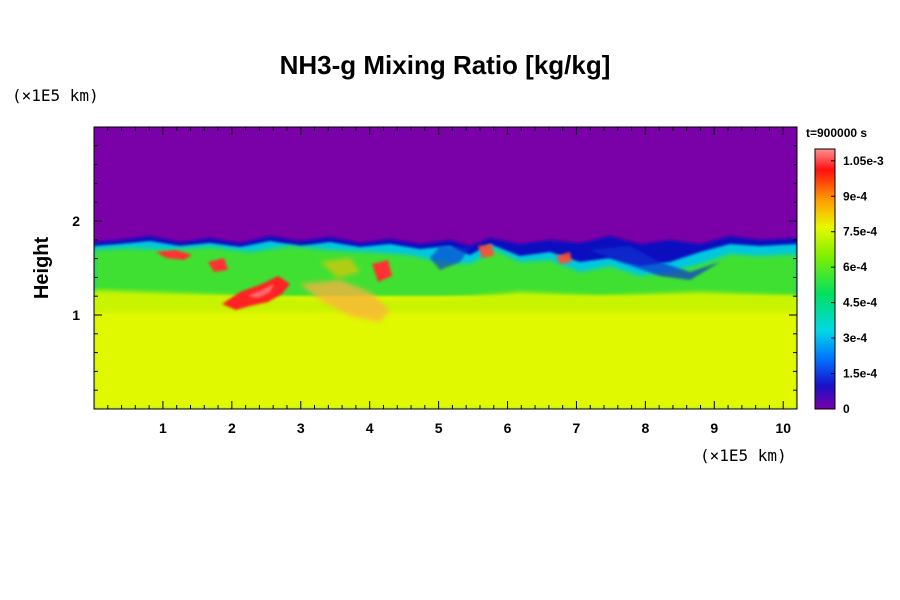 The height and width of the screenshot is (600, 900). What do you see at coordinates (860, 232) in the screenshot?
I see `colorbar-tick-label: 7.5e-4` at bounding box center [860, 232].